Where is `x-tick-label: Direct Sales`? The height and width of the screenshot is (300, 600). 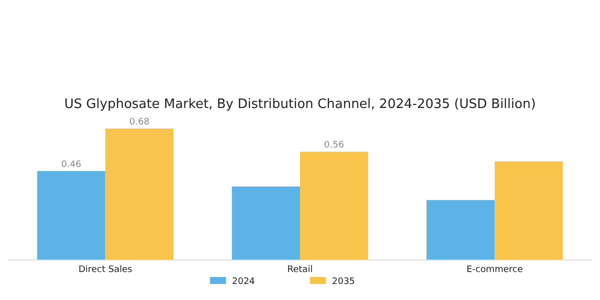 x-tick-label: Direct Sales is located at coordinates (105, 270).